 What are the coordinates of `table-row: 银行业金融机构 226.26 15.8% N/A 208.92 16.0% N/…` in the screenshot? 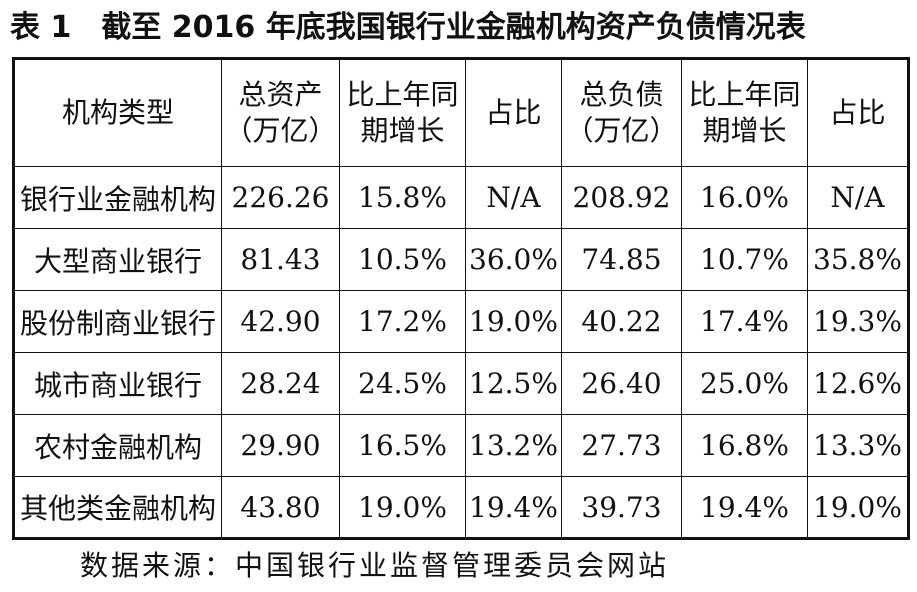 It's located at (461, 197).